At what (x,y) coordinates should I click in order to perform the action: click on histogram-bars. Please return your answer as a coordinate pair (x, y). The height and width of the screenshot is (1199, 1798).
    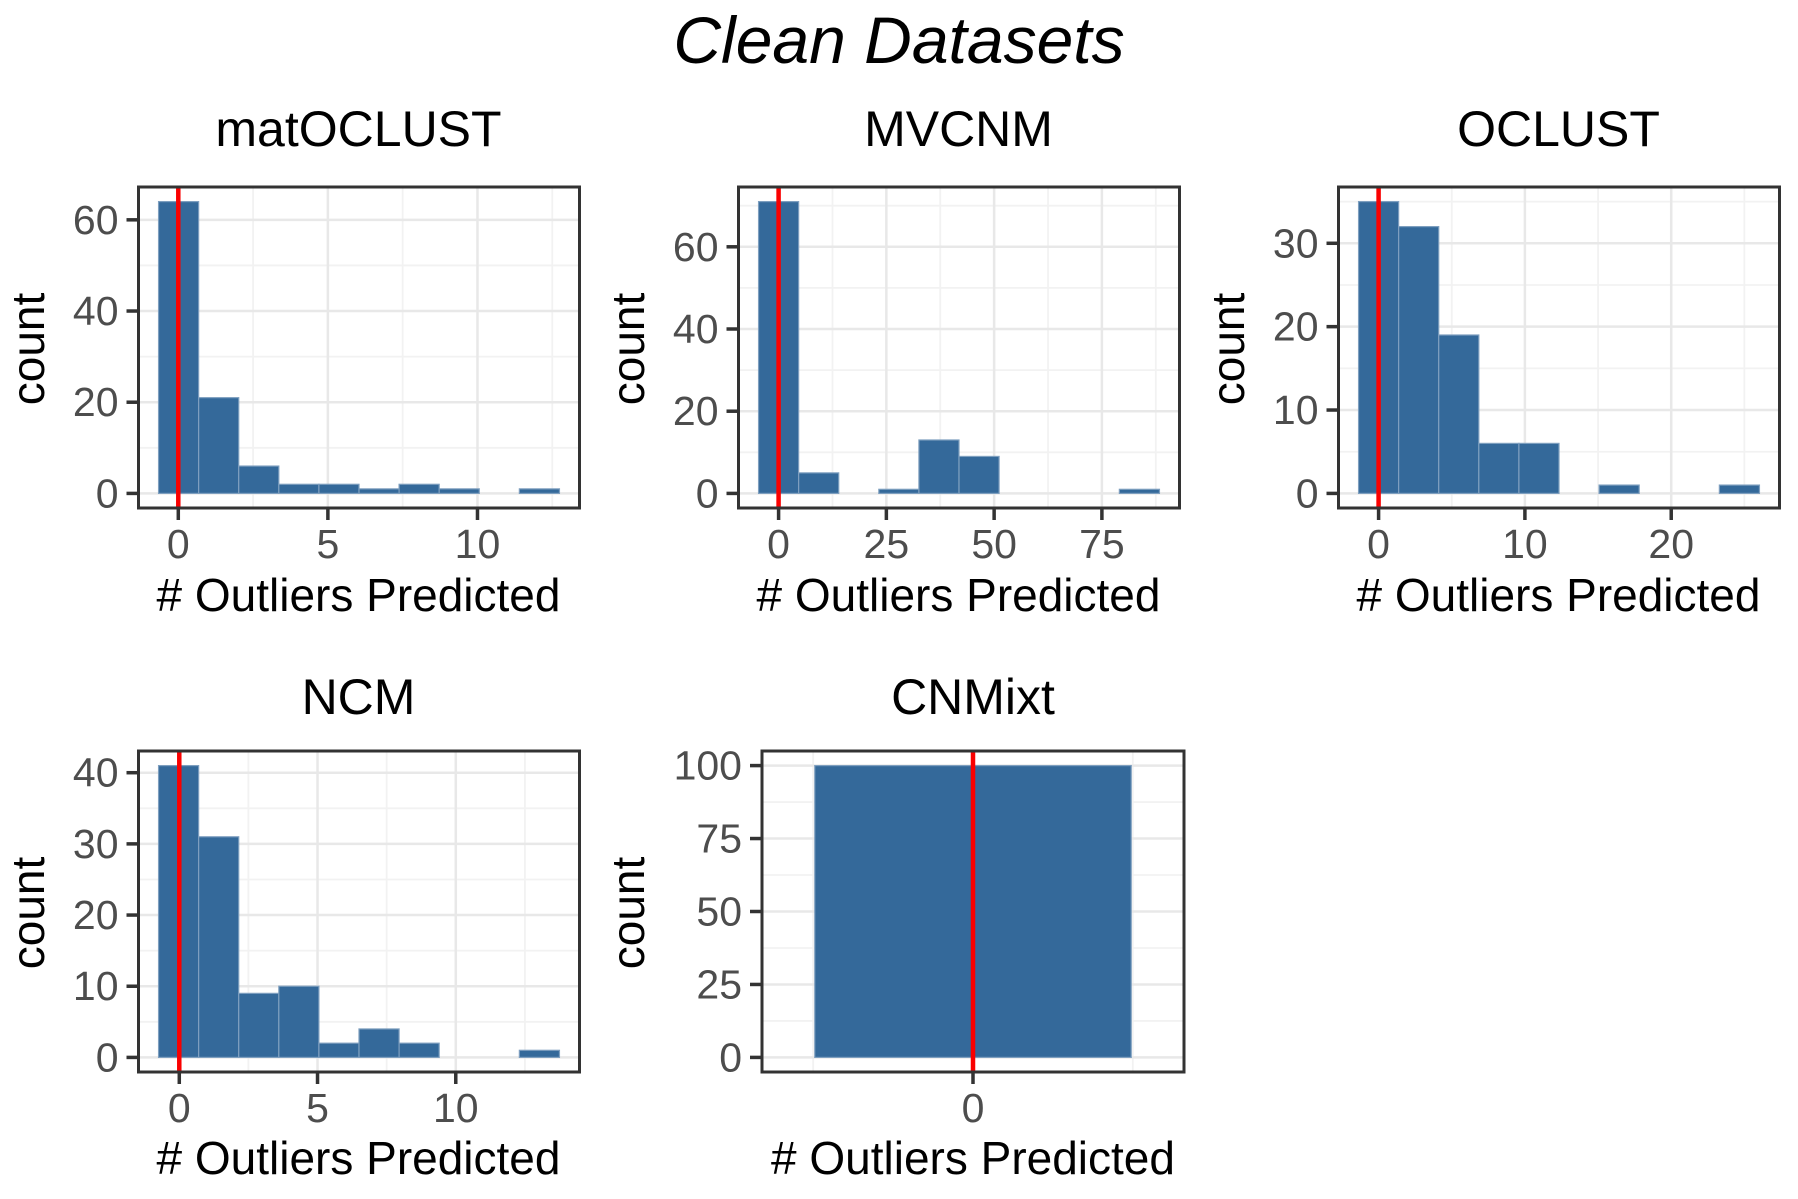
    Looking at the image, I should click on (359, 911).